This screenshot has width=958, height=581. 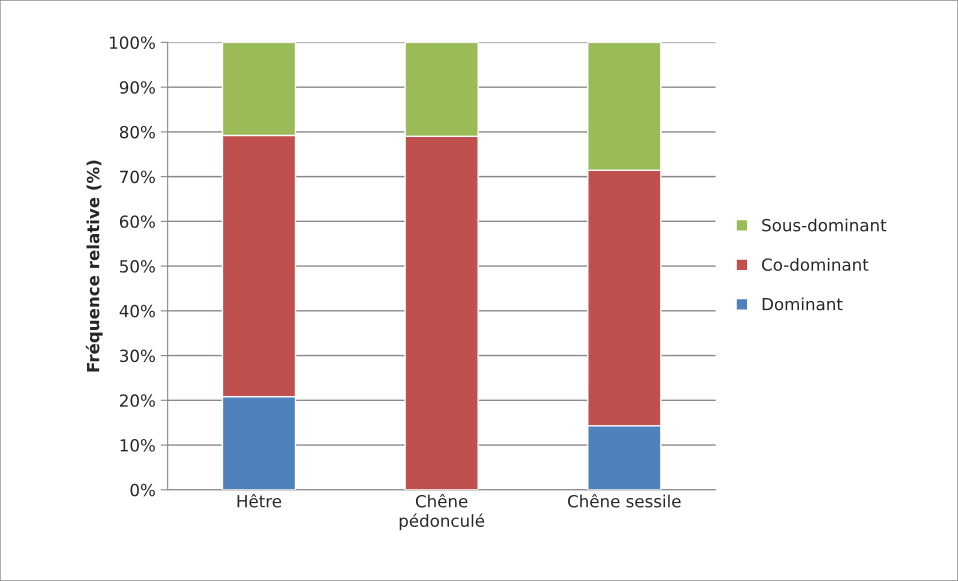 I want to click on y-tick-label: 100%, so click(x=132, y=42).